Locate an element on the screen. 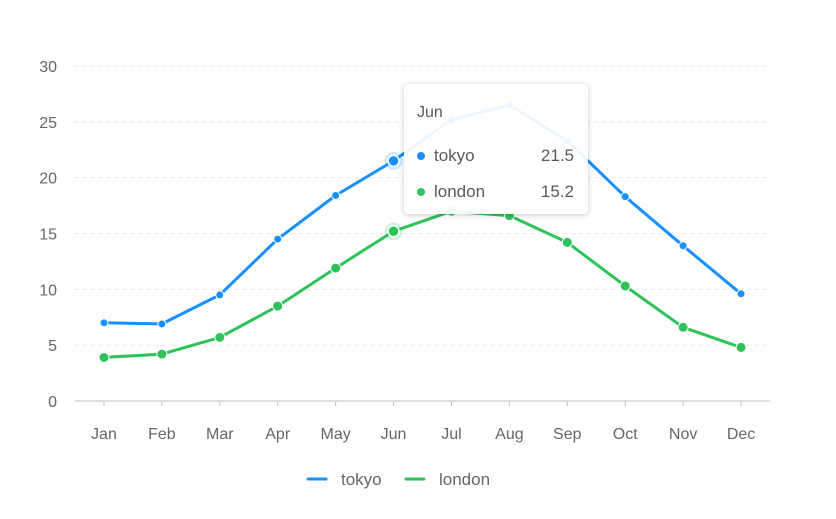  tooltip-series-name: london is located at coordinates (460, 191).